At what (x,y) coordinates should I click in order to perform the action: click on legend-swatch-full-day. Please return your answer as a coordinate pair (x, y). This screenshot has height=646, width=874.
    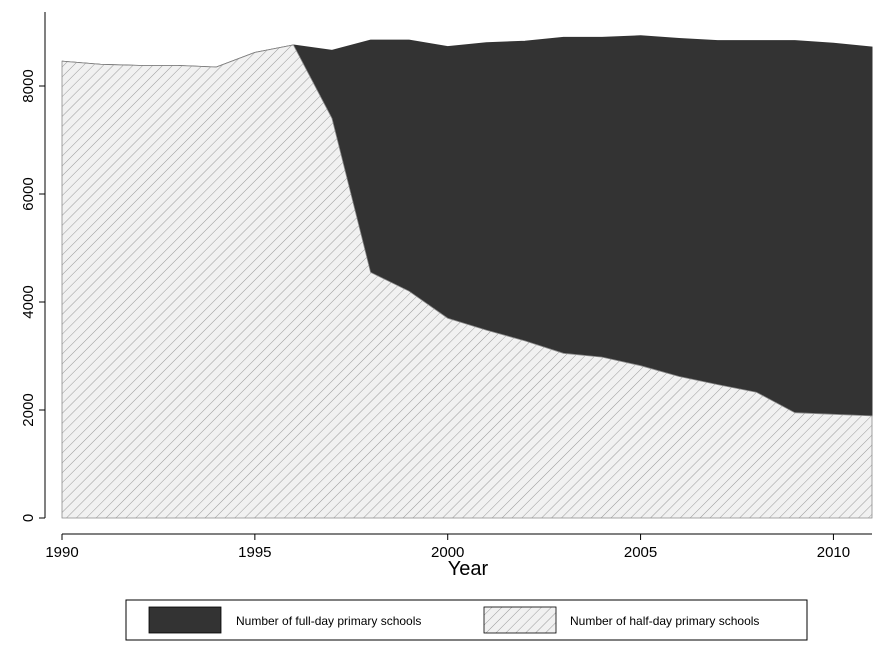
    Looking at the image, I should click on (185, 620).